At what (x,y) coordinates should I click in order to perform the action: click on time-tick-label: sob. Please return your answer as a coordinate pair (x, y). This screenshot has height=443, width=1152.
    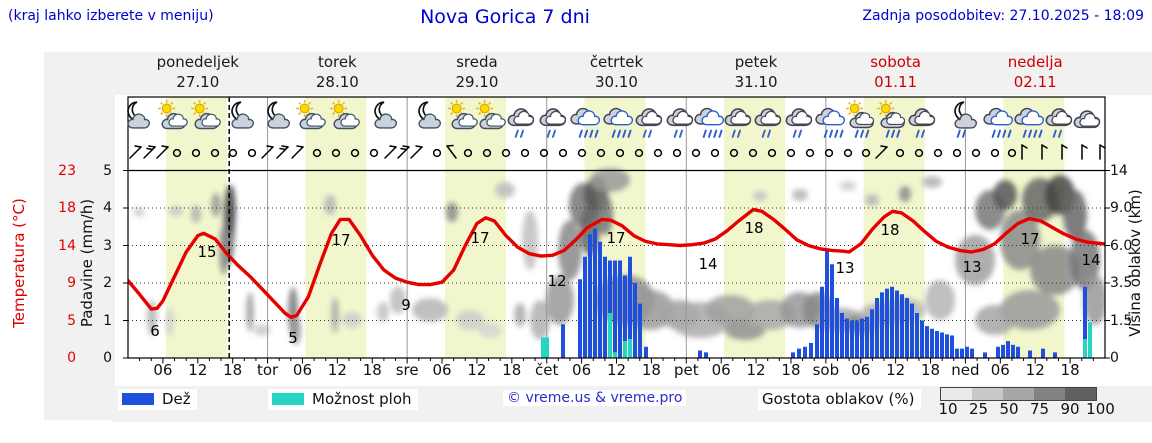
    Looking at the image, I should click on (826, 370).